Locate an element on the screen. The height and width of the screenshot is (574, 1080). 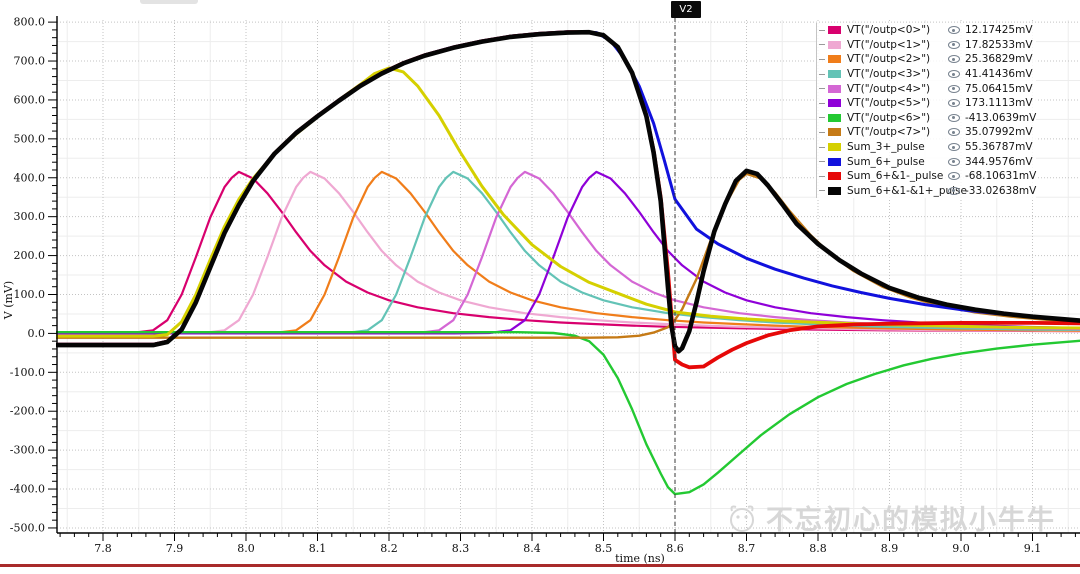
y-tick-label: 200.0 is located at coordinates (30, 255).